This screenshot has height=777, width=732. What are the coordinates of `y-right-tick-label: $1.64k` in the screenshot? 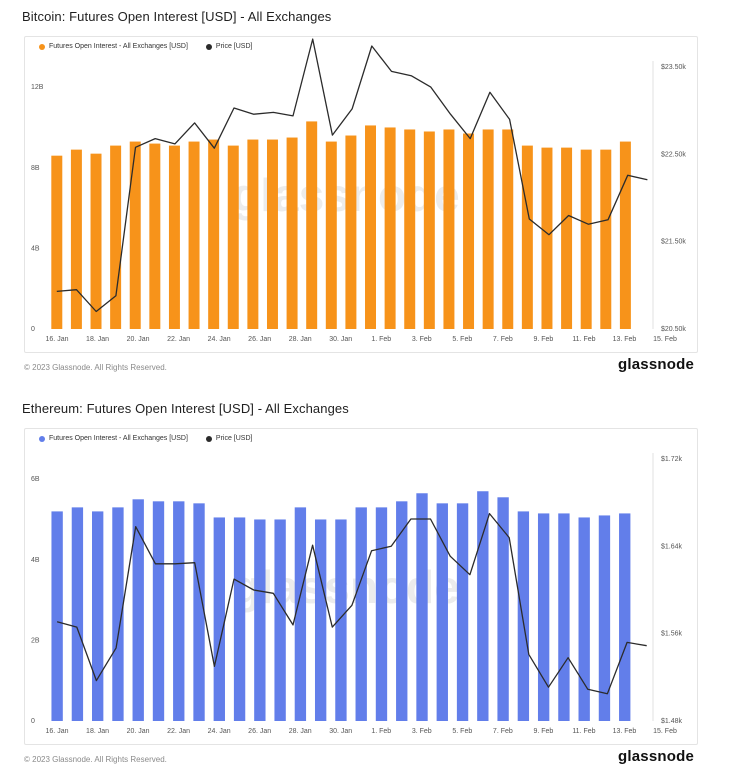 It's located at (672, 546).